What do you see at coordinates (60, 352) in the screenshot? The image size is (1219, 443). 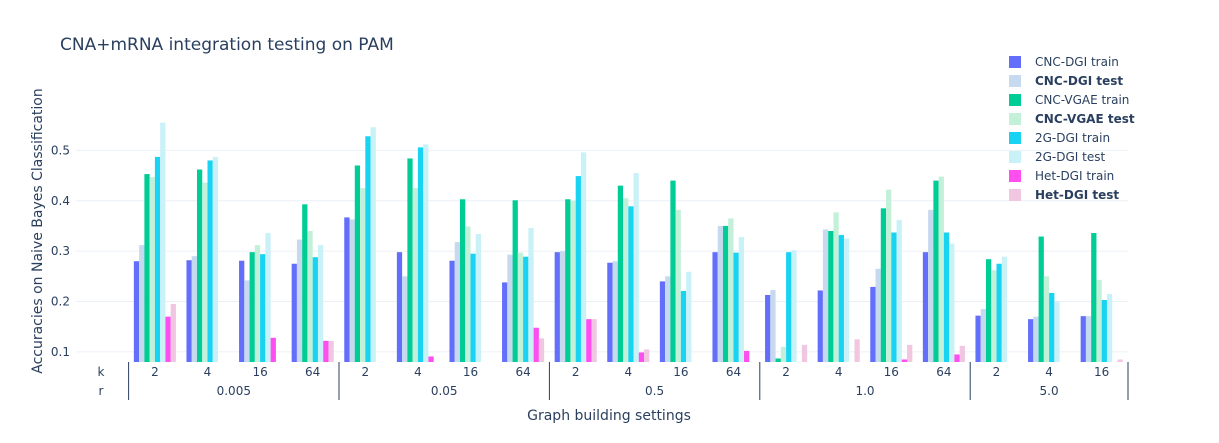 I see `y-tick-label: 0.1` at bounding box center [60, 352].